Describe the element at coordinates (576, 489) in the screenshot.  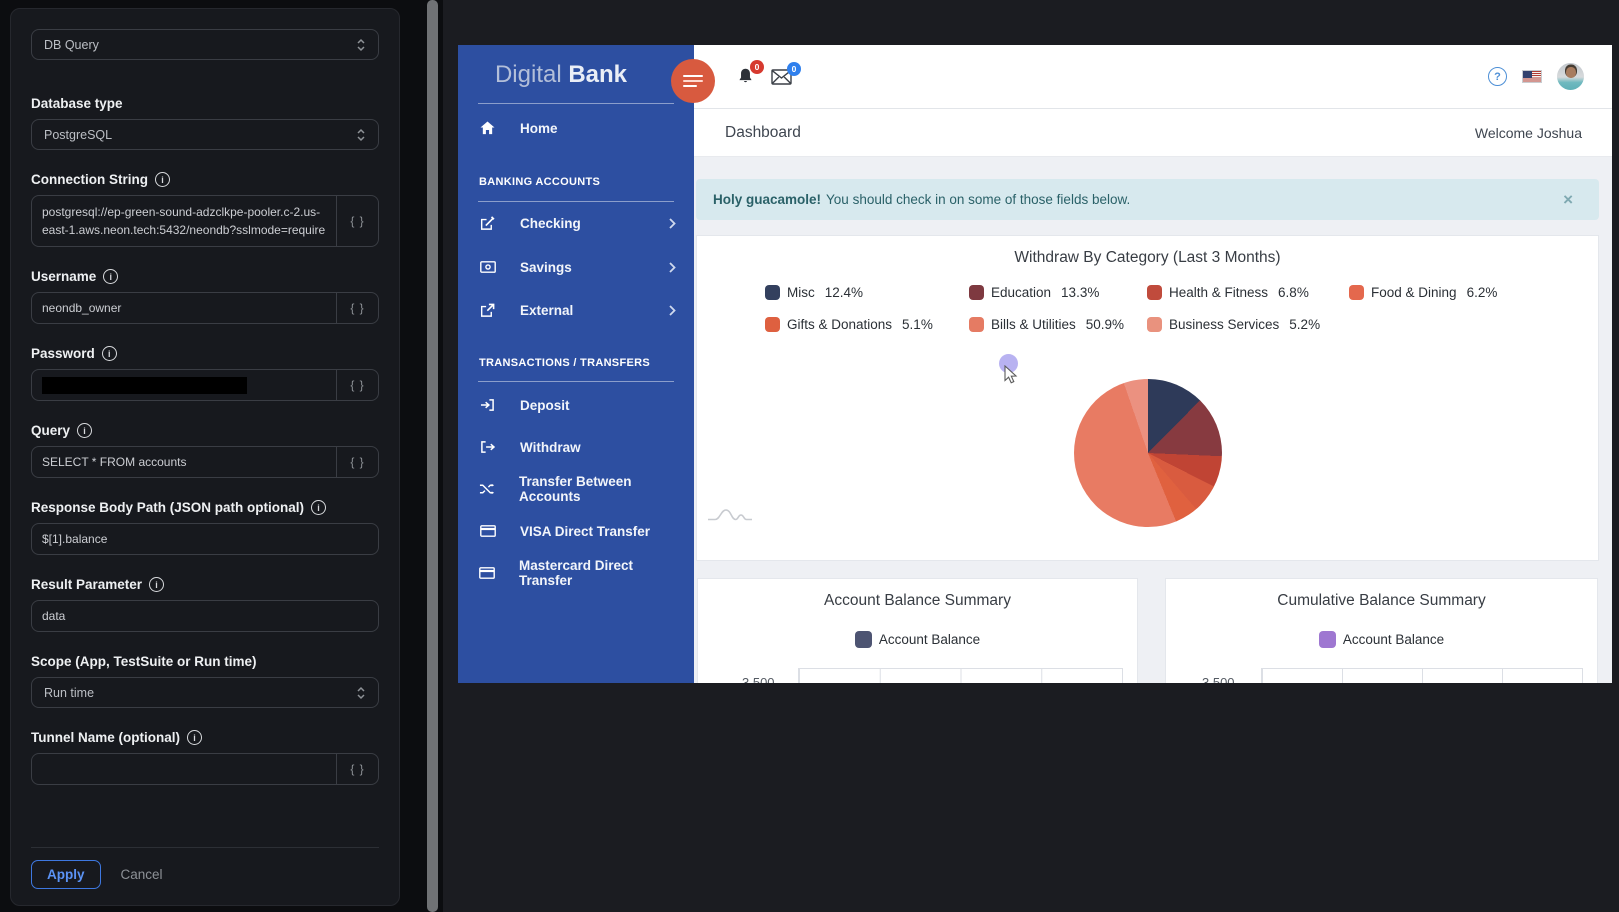
I see `sidebar-item-transfer-between-accounts: Transfer Between Accounts` at that location.